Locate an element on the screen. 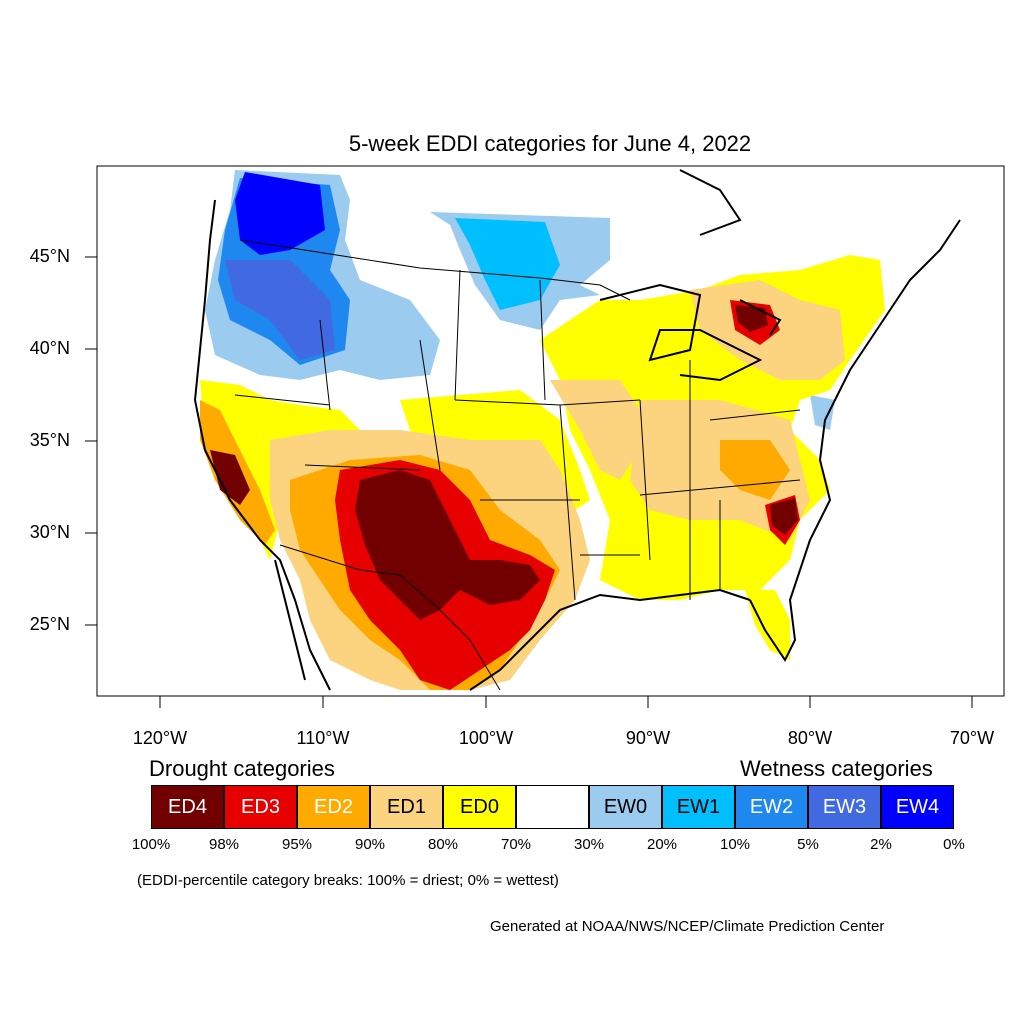  legend-category-ew4: EW4 is located at coordinates (917, 807).